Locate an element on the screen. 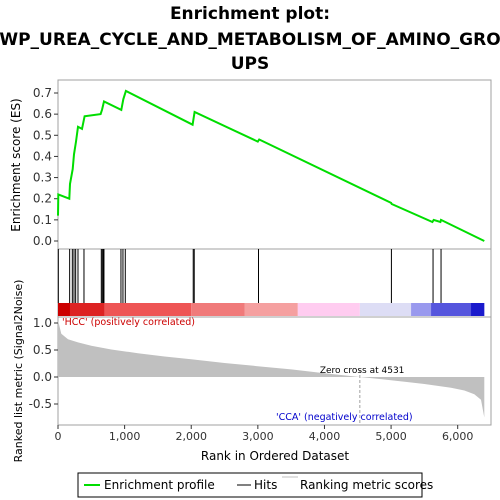  zero-cross-label: Zero cross at 4531 is located at coordinates (362, 371).